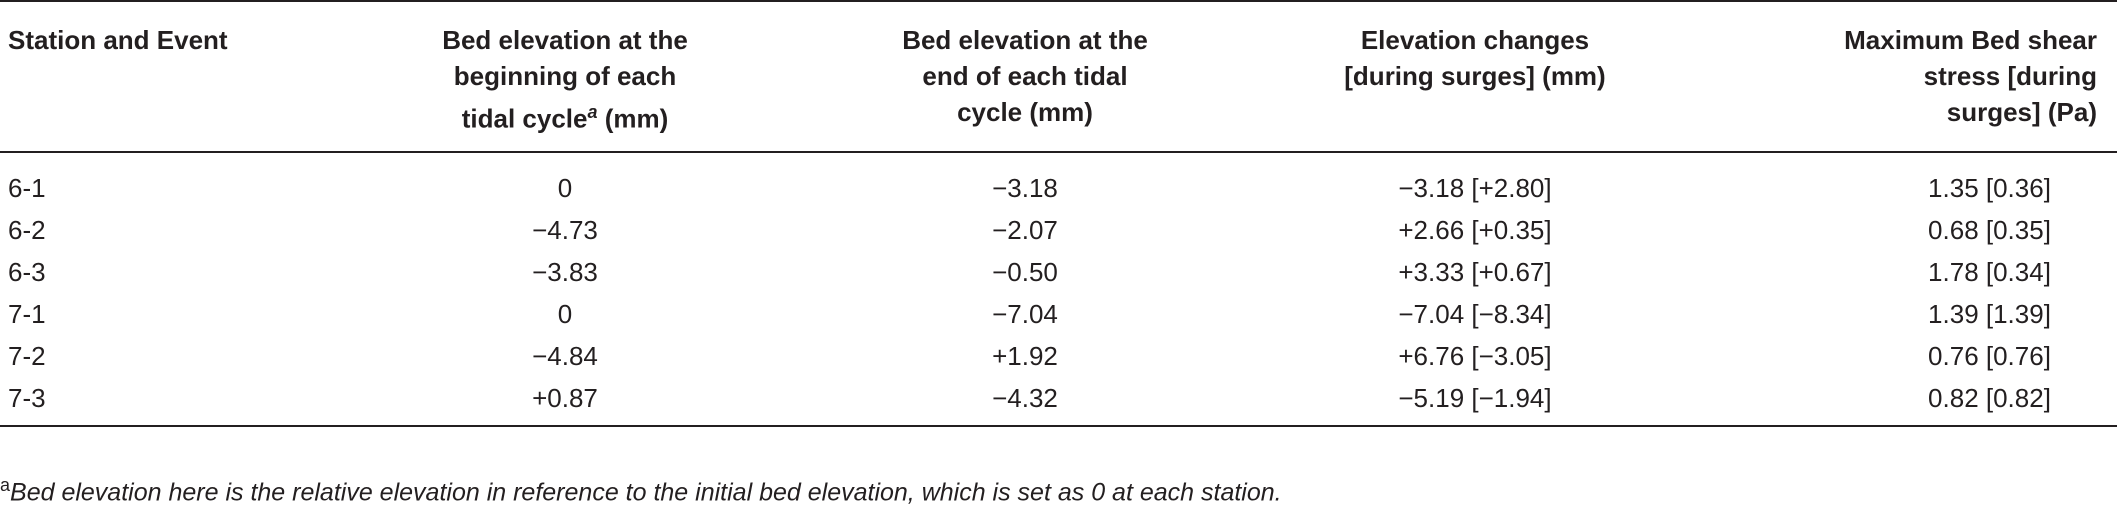  Describe the element at coordinates (524, 118) in the screenshot. I see `header-text: tidal cycle` at that location.